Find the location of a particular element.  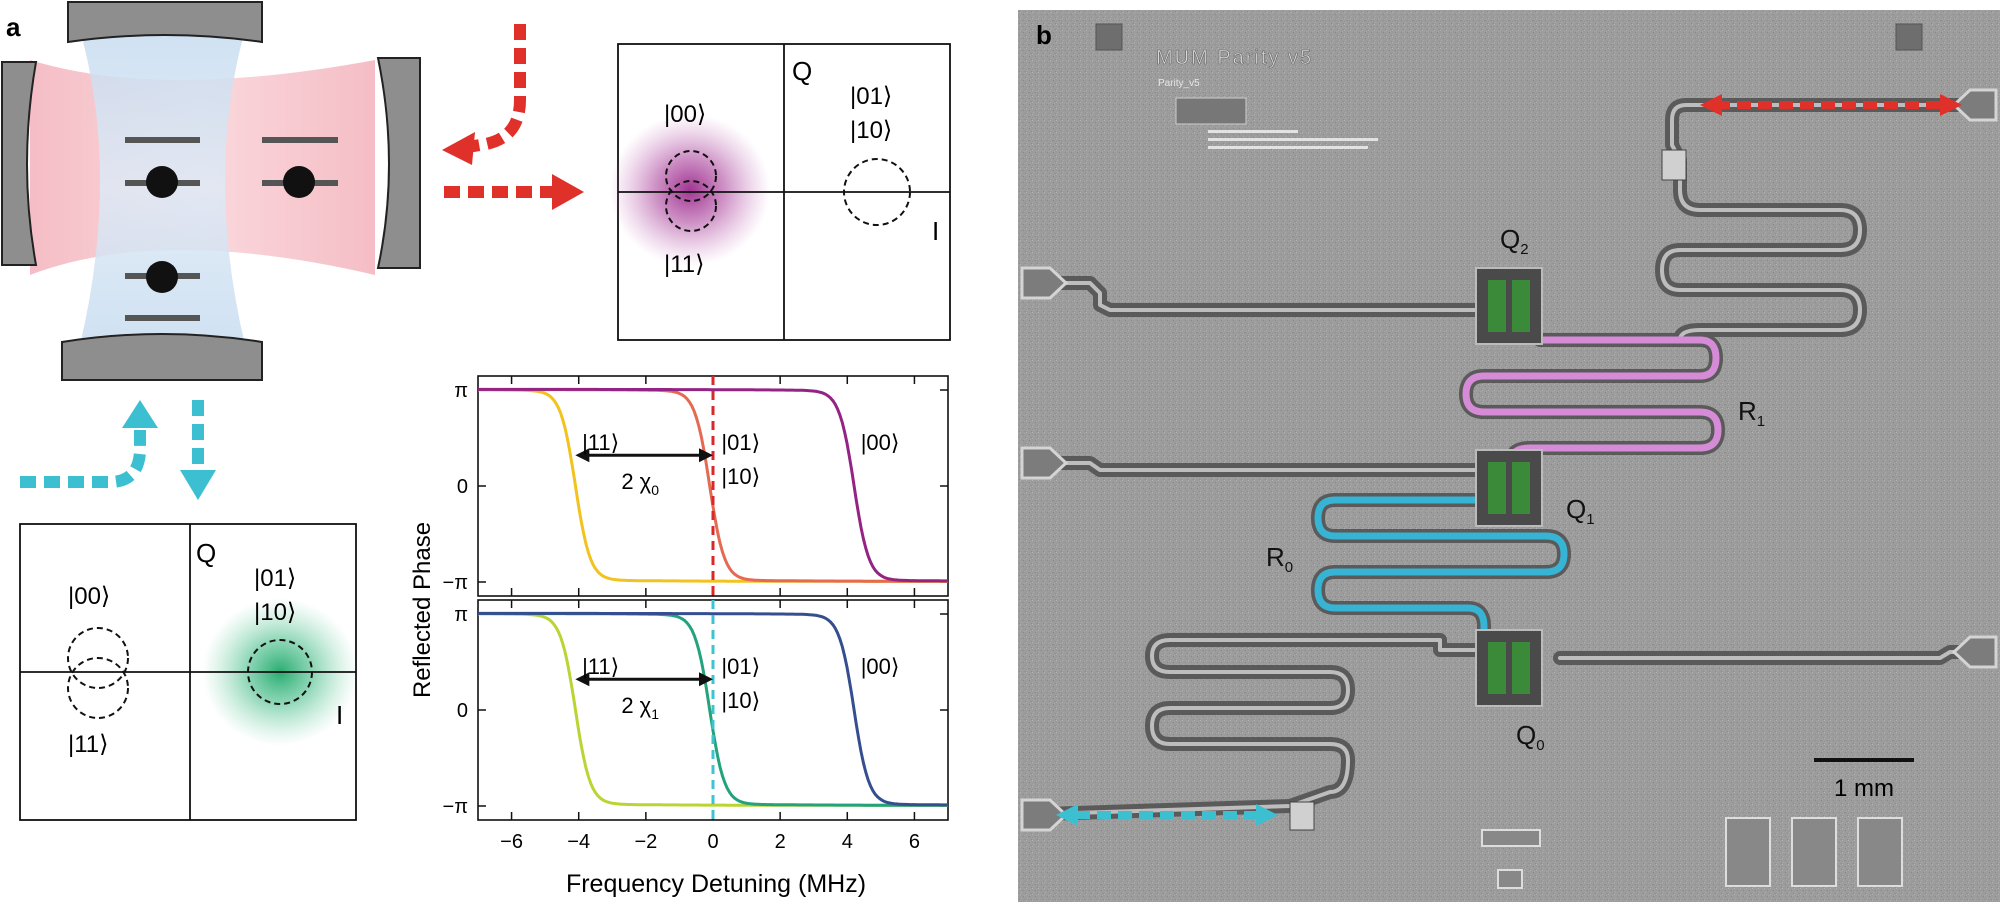

qubit-2-levels is located at coordinates (300, 167).